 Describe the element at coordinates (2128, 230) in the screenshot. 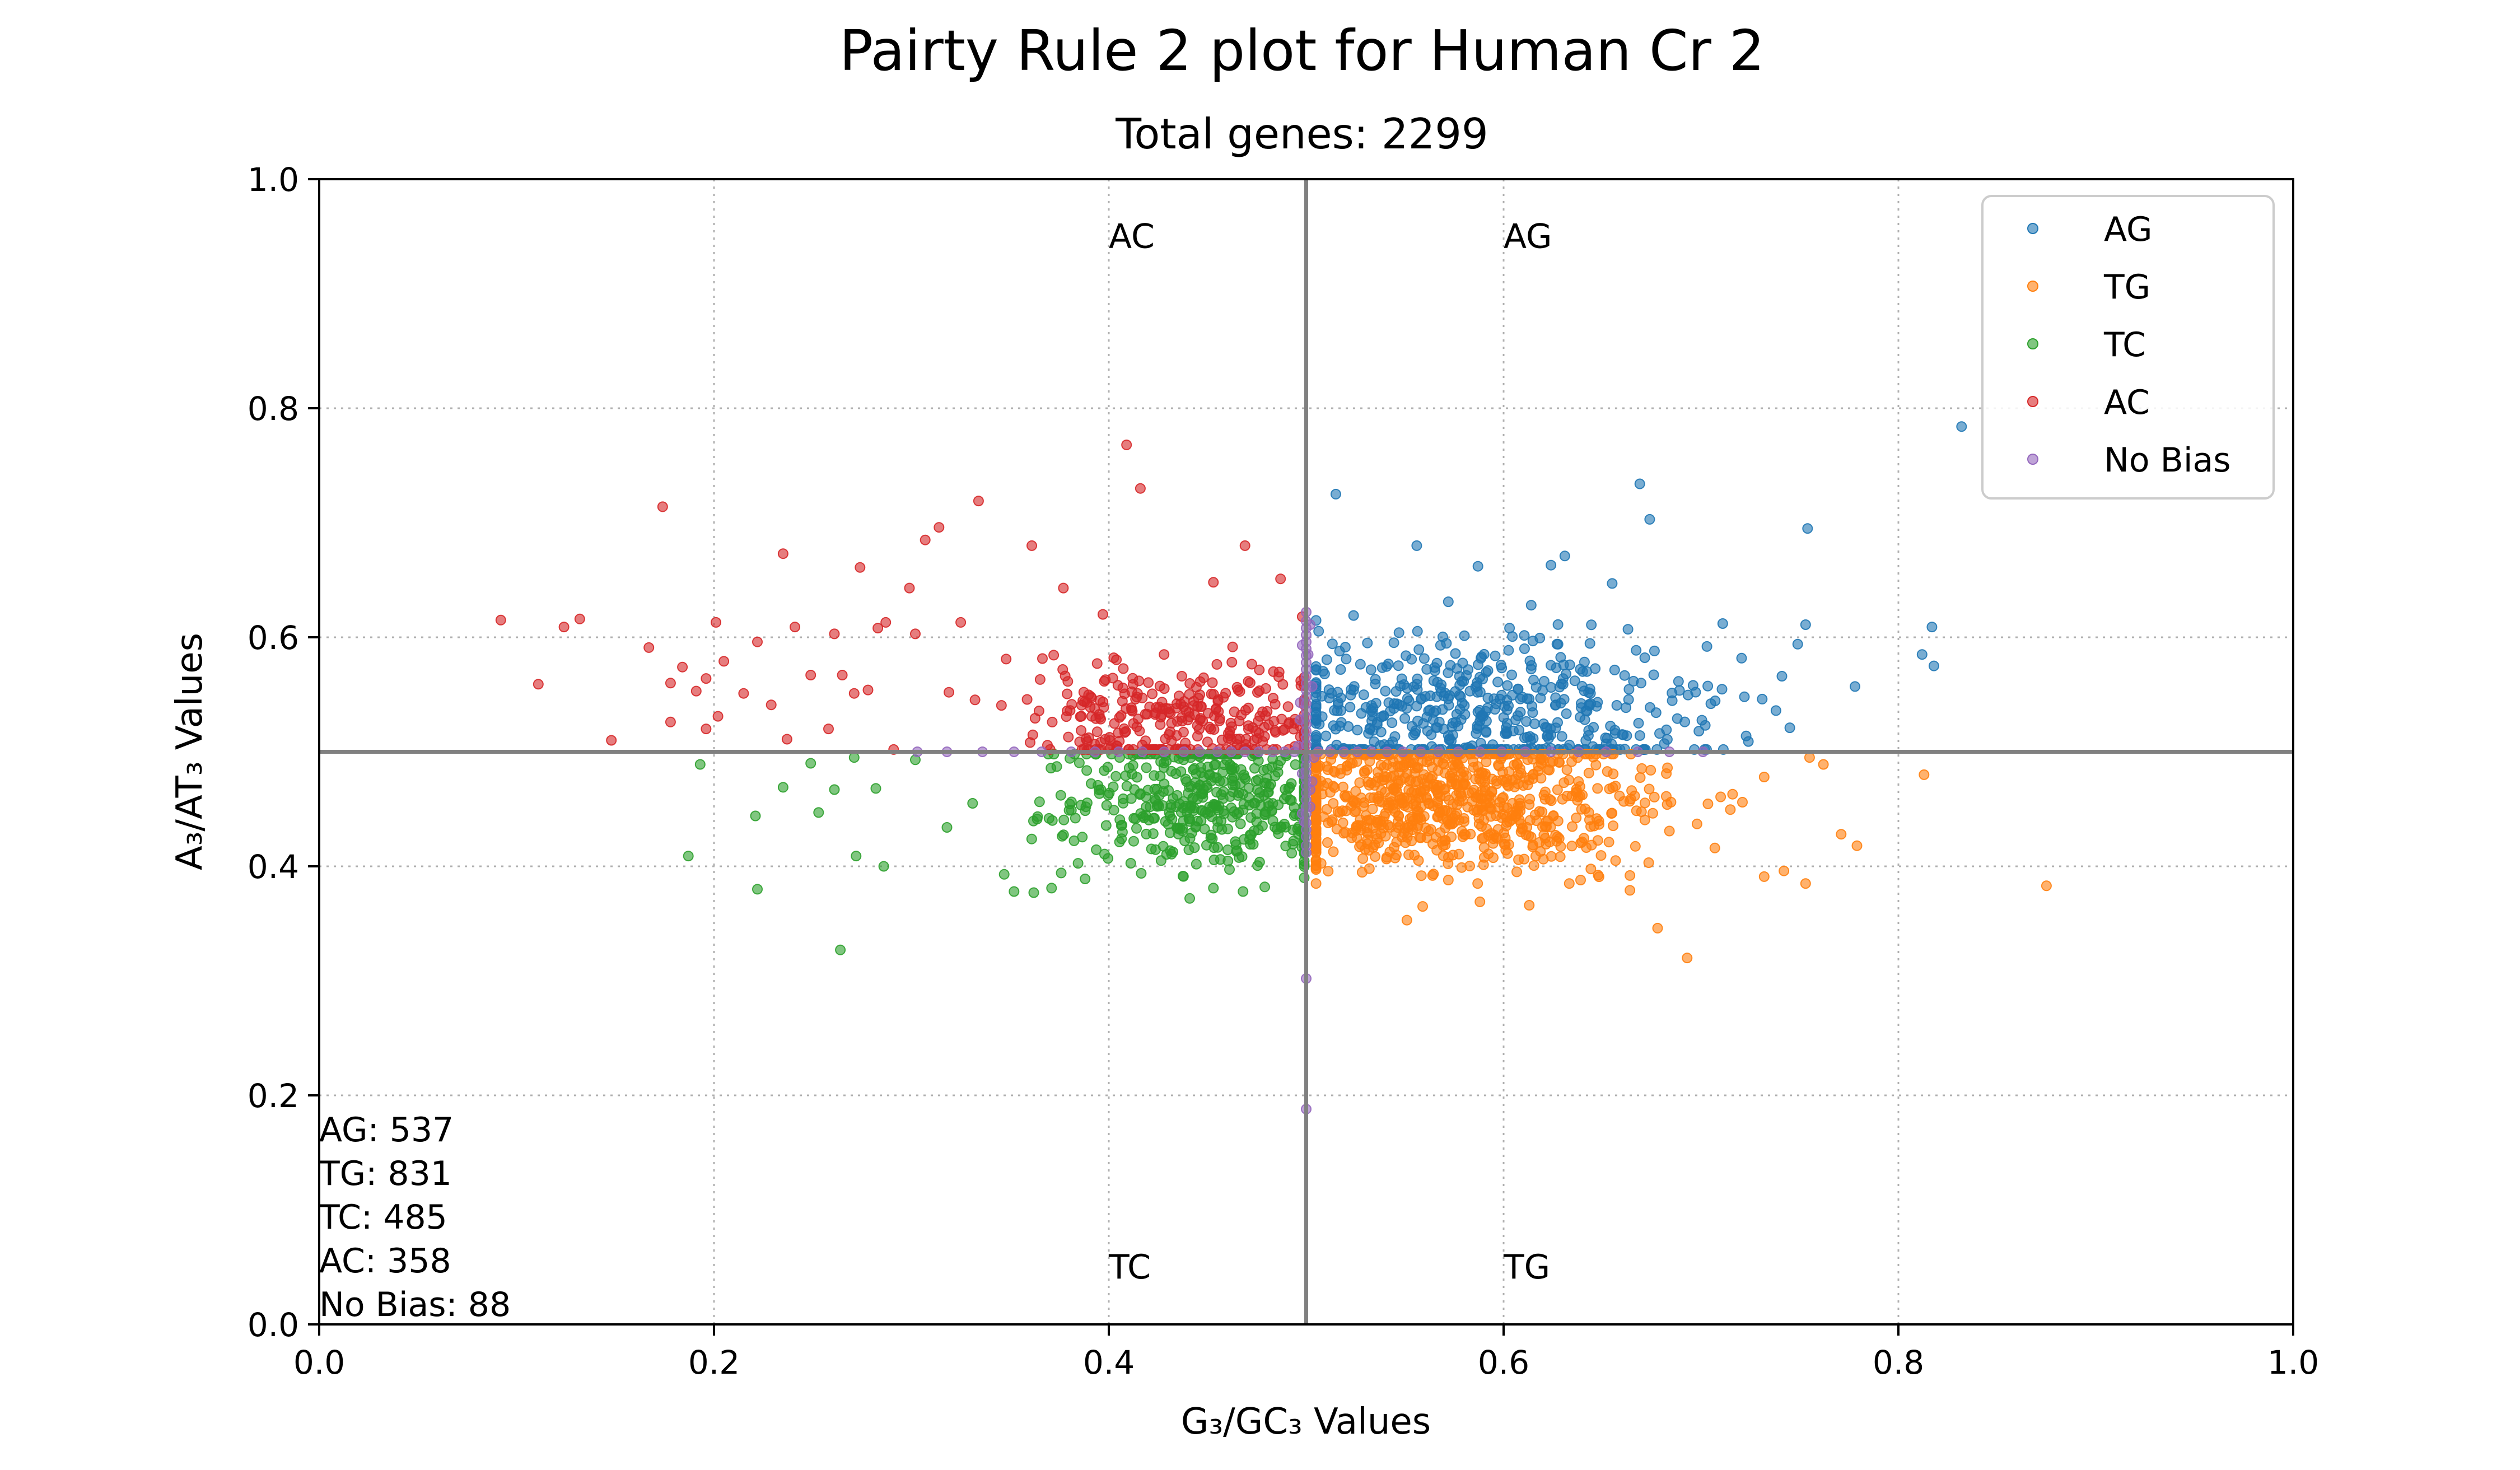

I see `legend-label-ag: AG` at that location.